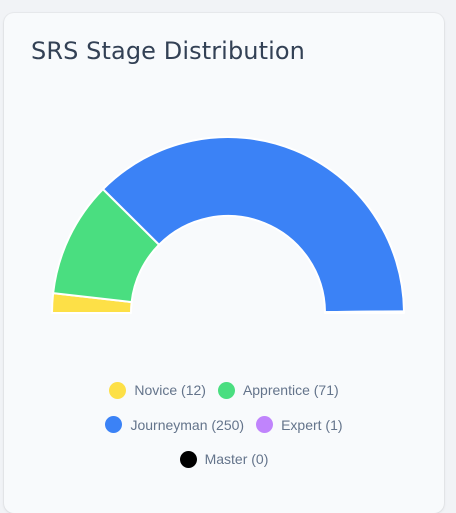  Describe the element at coordinates (265, 424) in the screenshot. I see `legend-swatch-expert` at that location.